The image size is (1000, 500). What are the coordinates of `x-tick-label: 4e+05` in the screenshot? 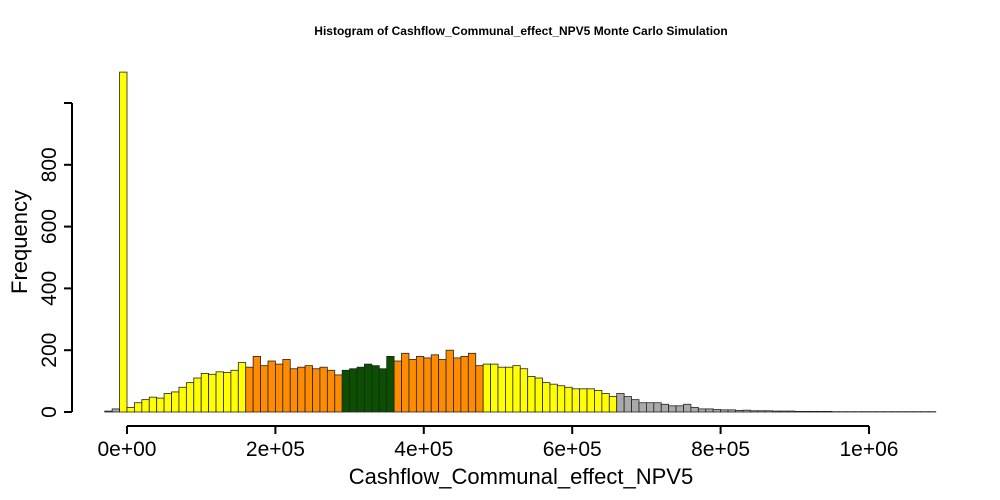 It's located at (423, 449).